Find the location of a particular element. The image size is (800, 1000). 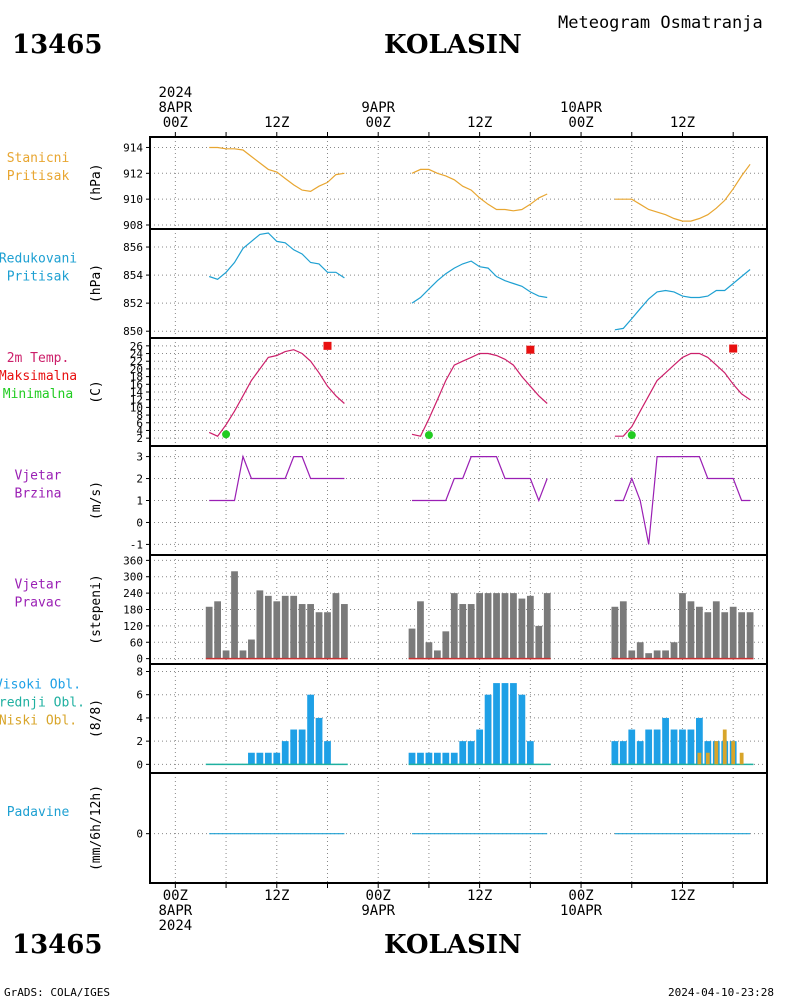

panel-label: Niski Obl. is located at coordinates (38, 721).